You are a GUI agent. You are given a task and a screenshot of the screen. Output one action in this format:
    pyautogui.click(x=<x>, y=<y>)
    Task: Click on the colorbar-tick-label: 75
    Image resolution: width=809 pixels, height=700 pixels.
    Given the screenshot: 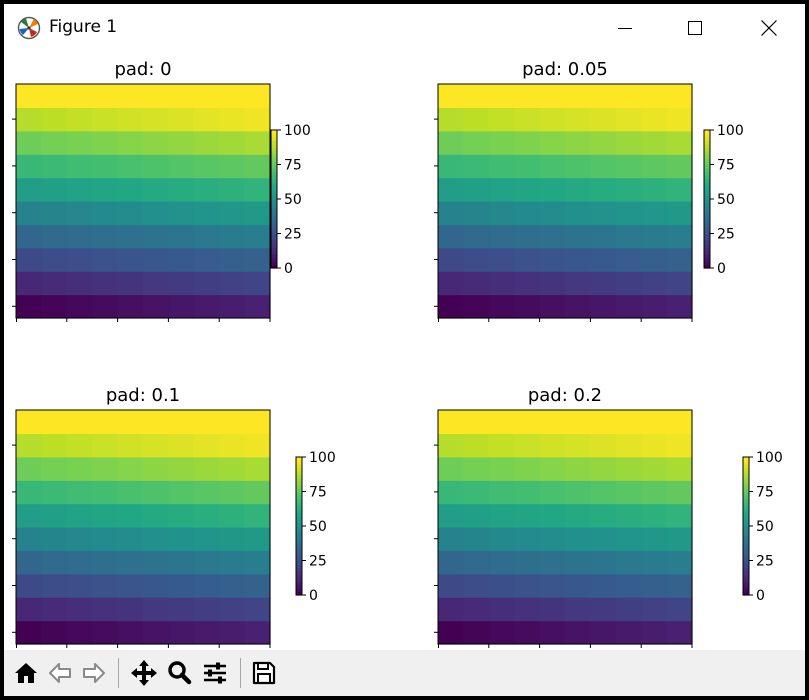 What is the action you would take?
    pyautogui.click(x=318, y=493)
    